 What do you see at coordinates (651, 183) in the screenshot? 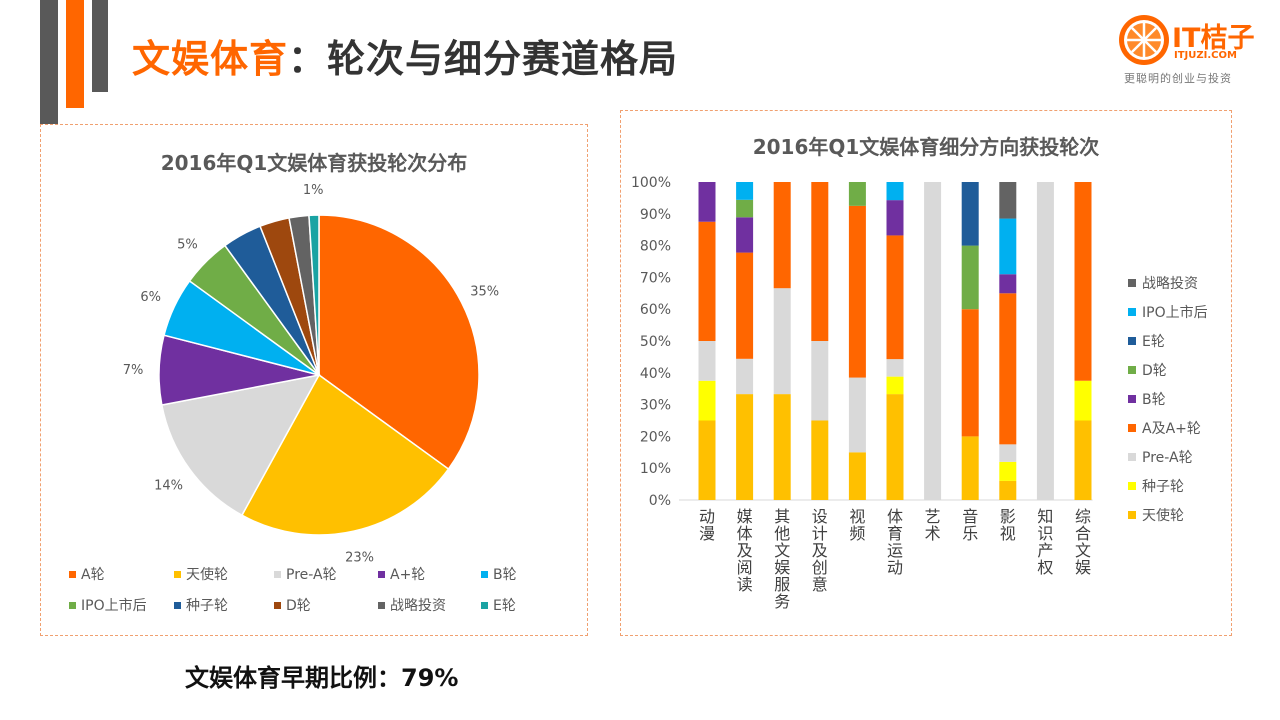
I see `y-tick-label: 100%` at bounding box center [651, 183].